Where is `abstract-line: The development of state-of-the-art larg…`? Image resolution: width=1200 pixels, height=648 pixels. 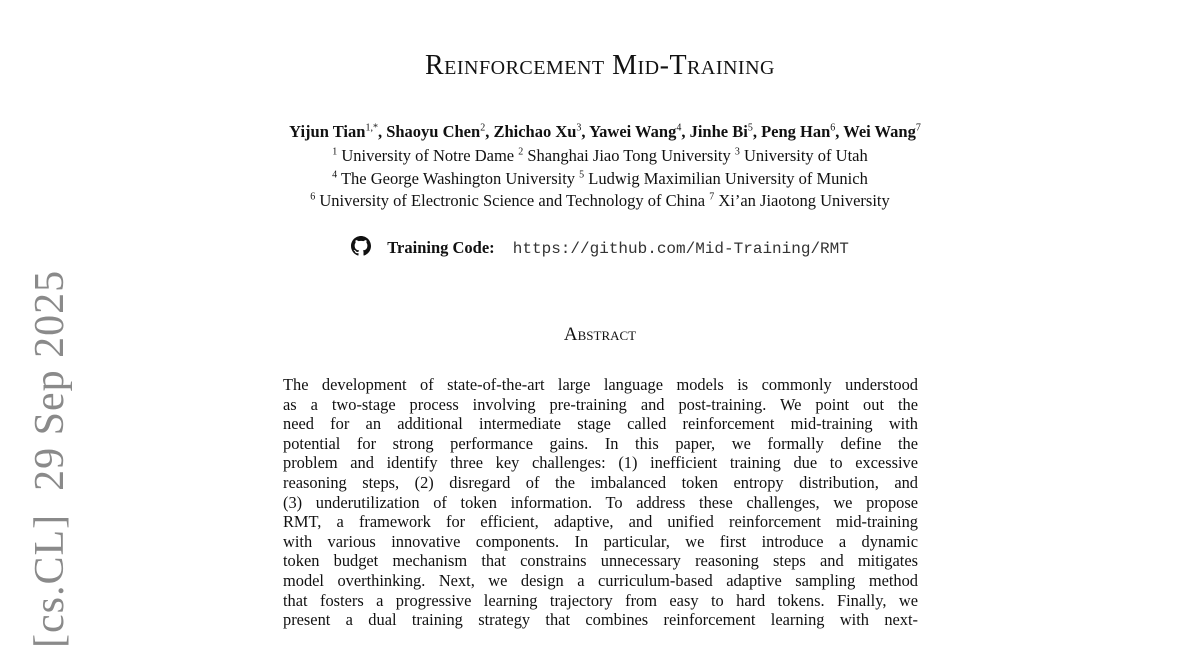
abstract-line: The development of state-of-the-art larg… is located at coordinates (600, 384).